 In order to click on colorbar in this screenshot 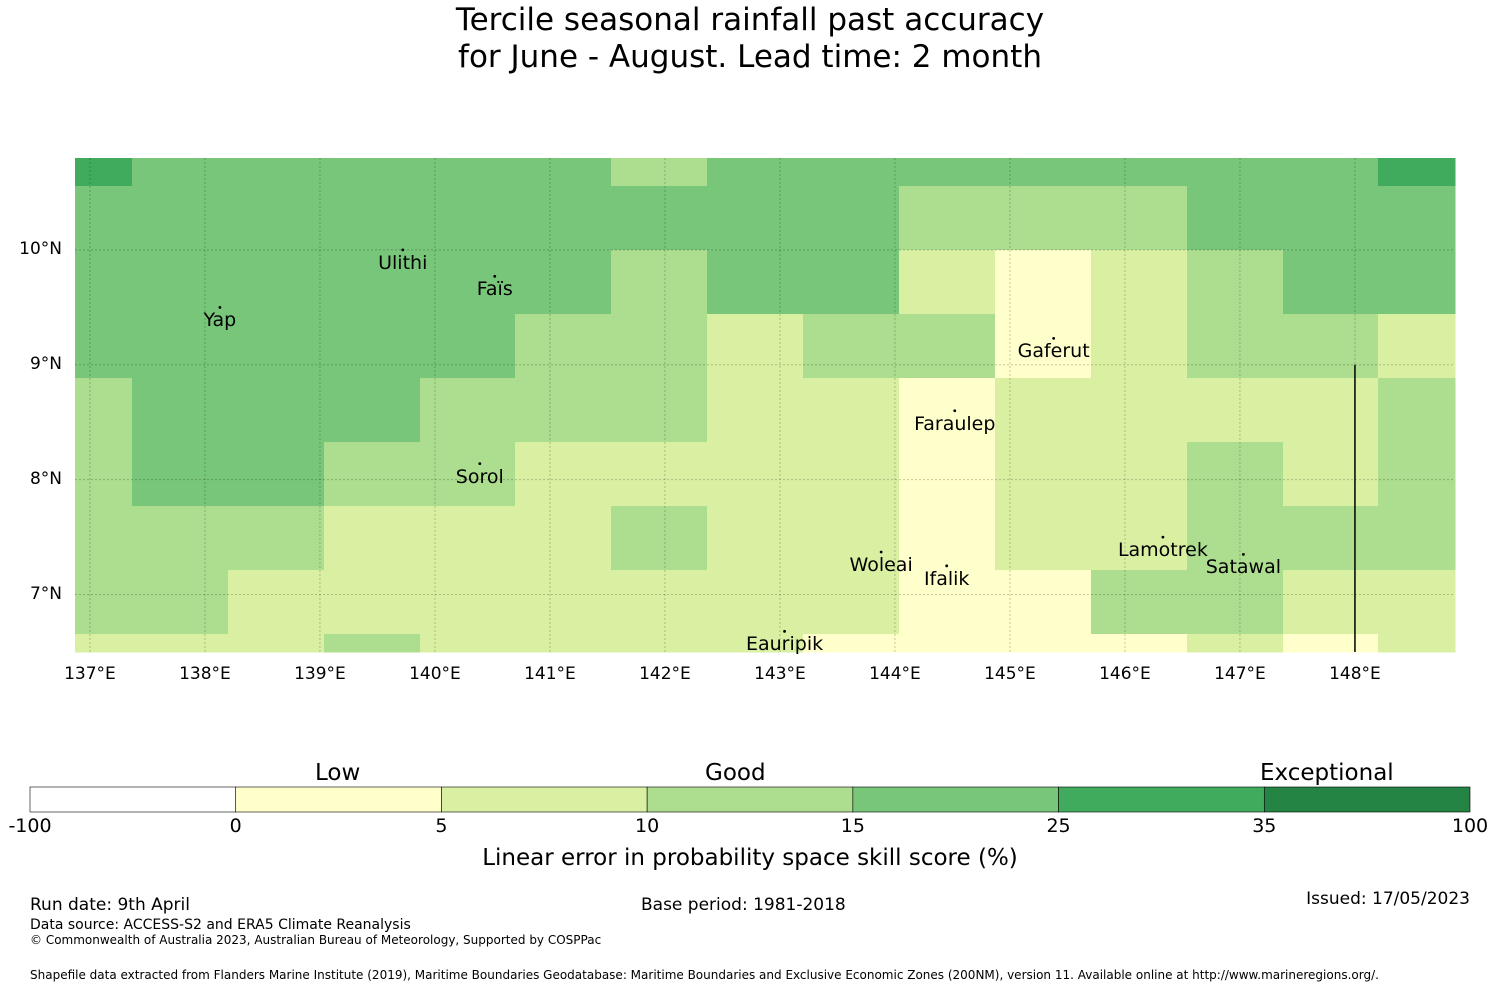, I will do `click(750, 799)`.